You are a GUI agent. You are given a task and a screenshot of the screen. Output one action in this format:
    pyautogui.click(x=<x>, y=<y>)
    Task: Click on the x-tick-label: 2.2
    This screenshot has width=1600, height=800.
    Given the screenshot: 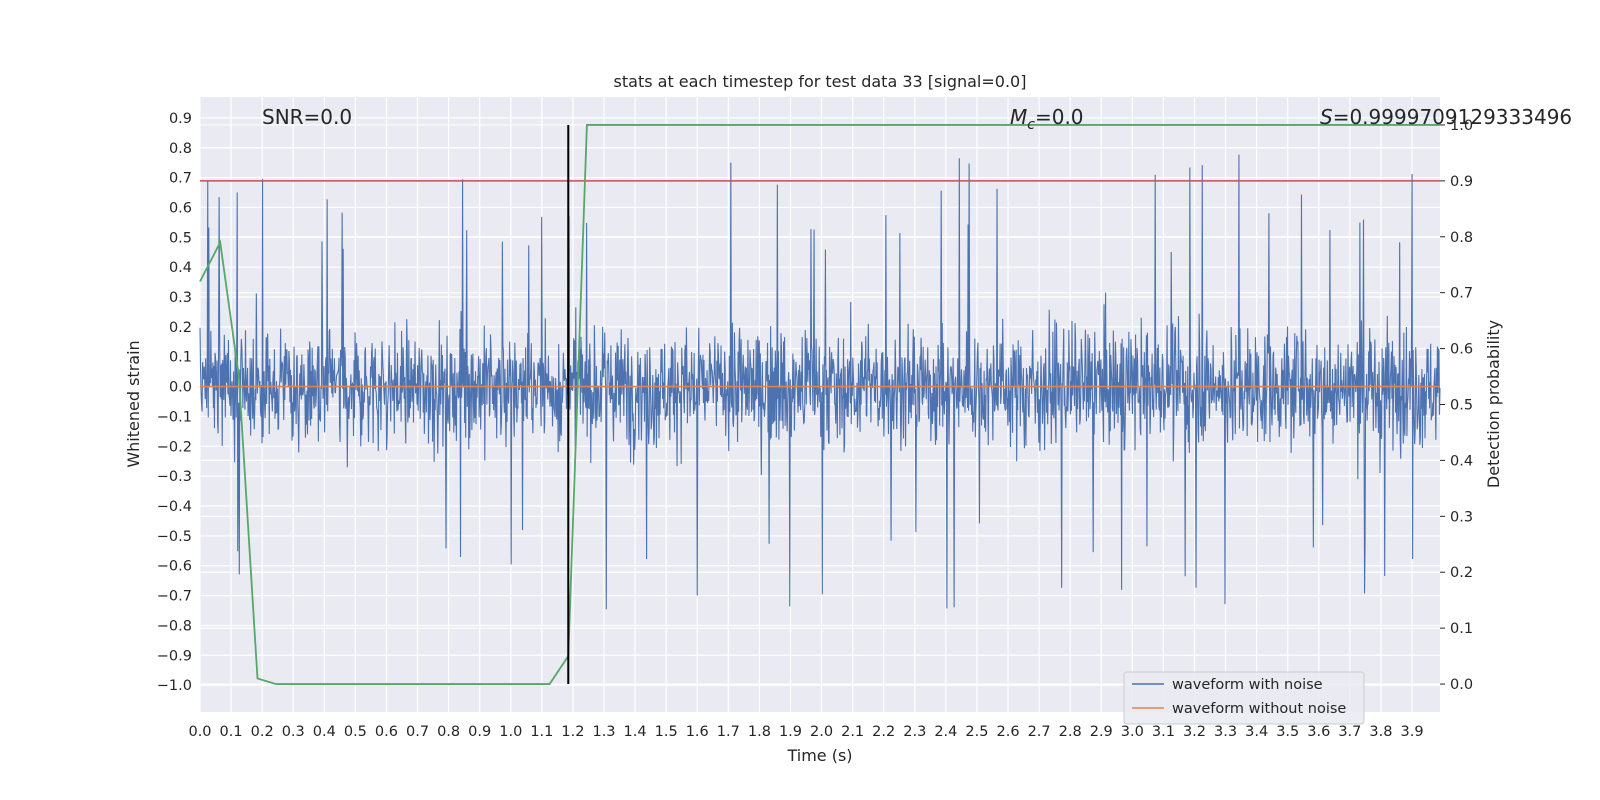 What is the action you would take?
    pyautogui.click(x=883, y=732)
    